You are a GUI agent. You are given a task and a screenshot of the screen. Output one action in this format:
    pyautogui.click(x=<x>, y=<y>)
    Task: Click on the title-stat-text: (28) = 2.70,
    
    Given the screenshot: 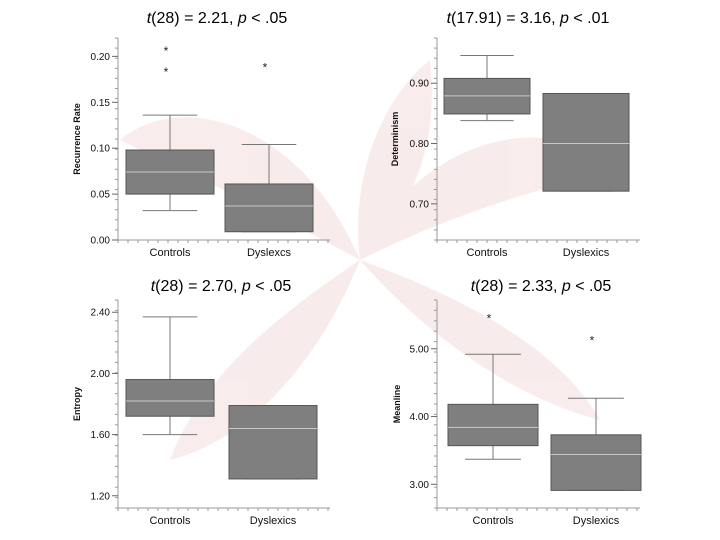 What is the action you would take?
    pyautogui.click(x=198, y=286)
    